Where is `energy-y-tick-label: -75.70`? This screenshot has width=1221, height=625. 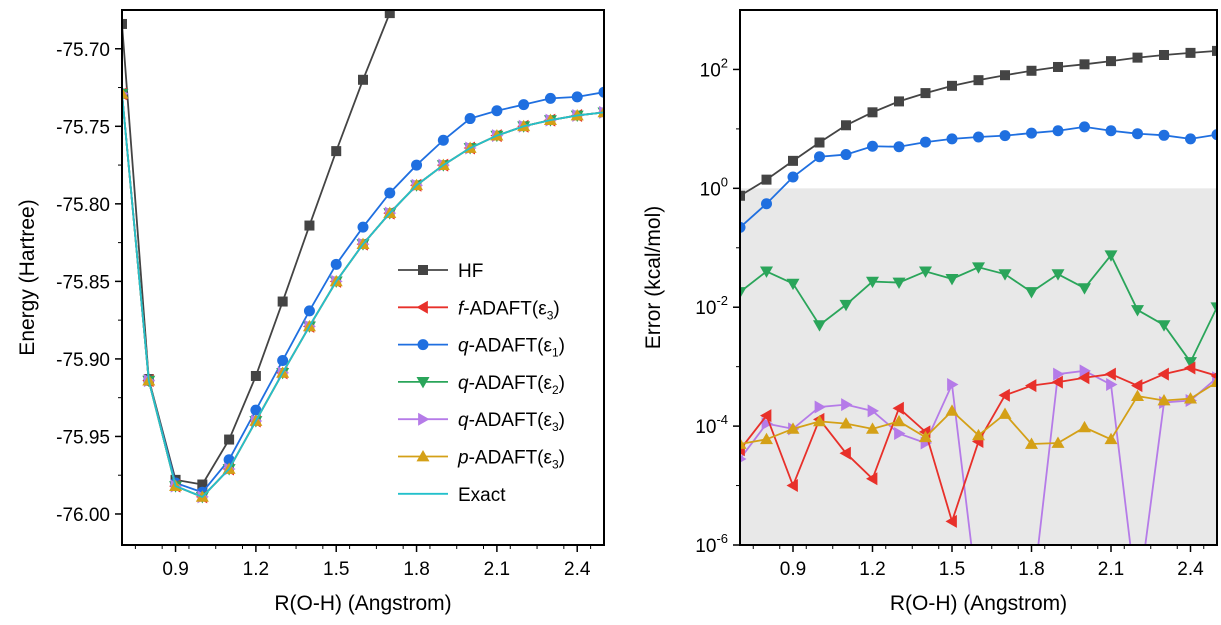 energy-y-tick-label: -75.70 is located at coordinates (83, 50).